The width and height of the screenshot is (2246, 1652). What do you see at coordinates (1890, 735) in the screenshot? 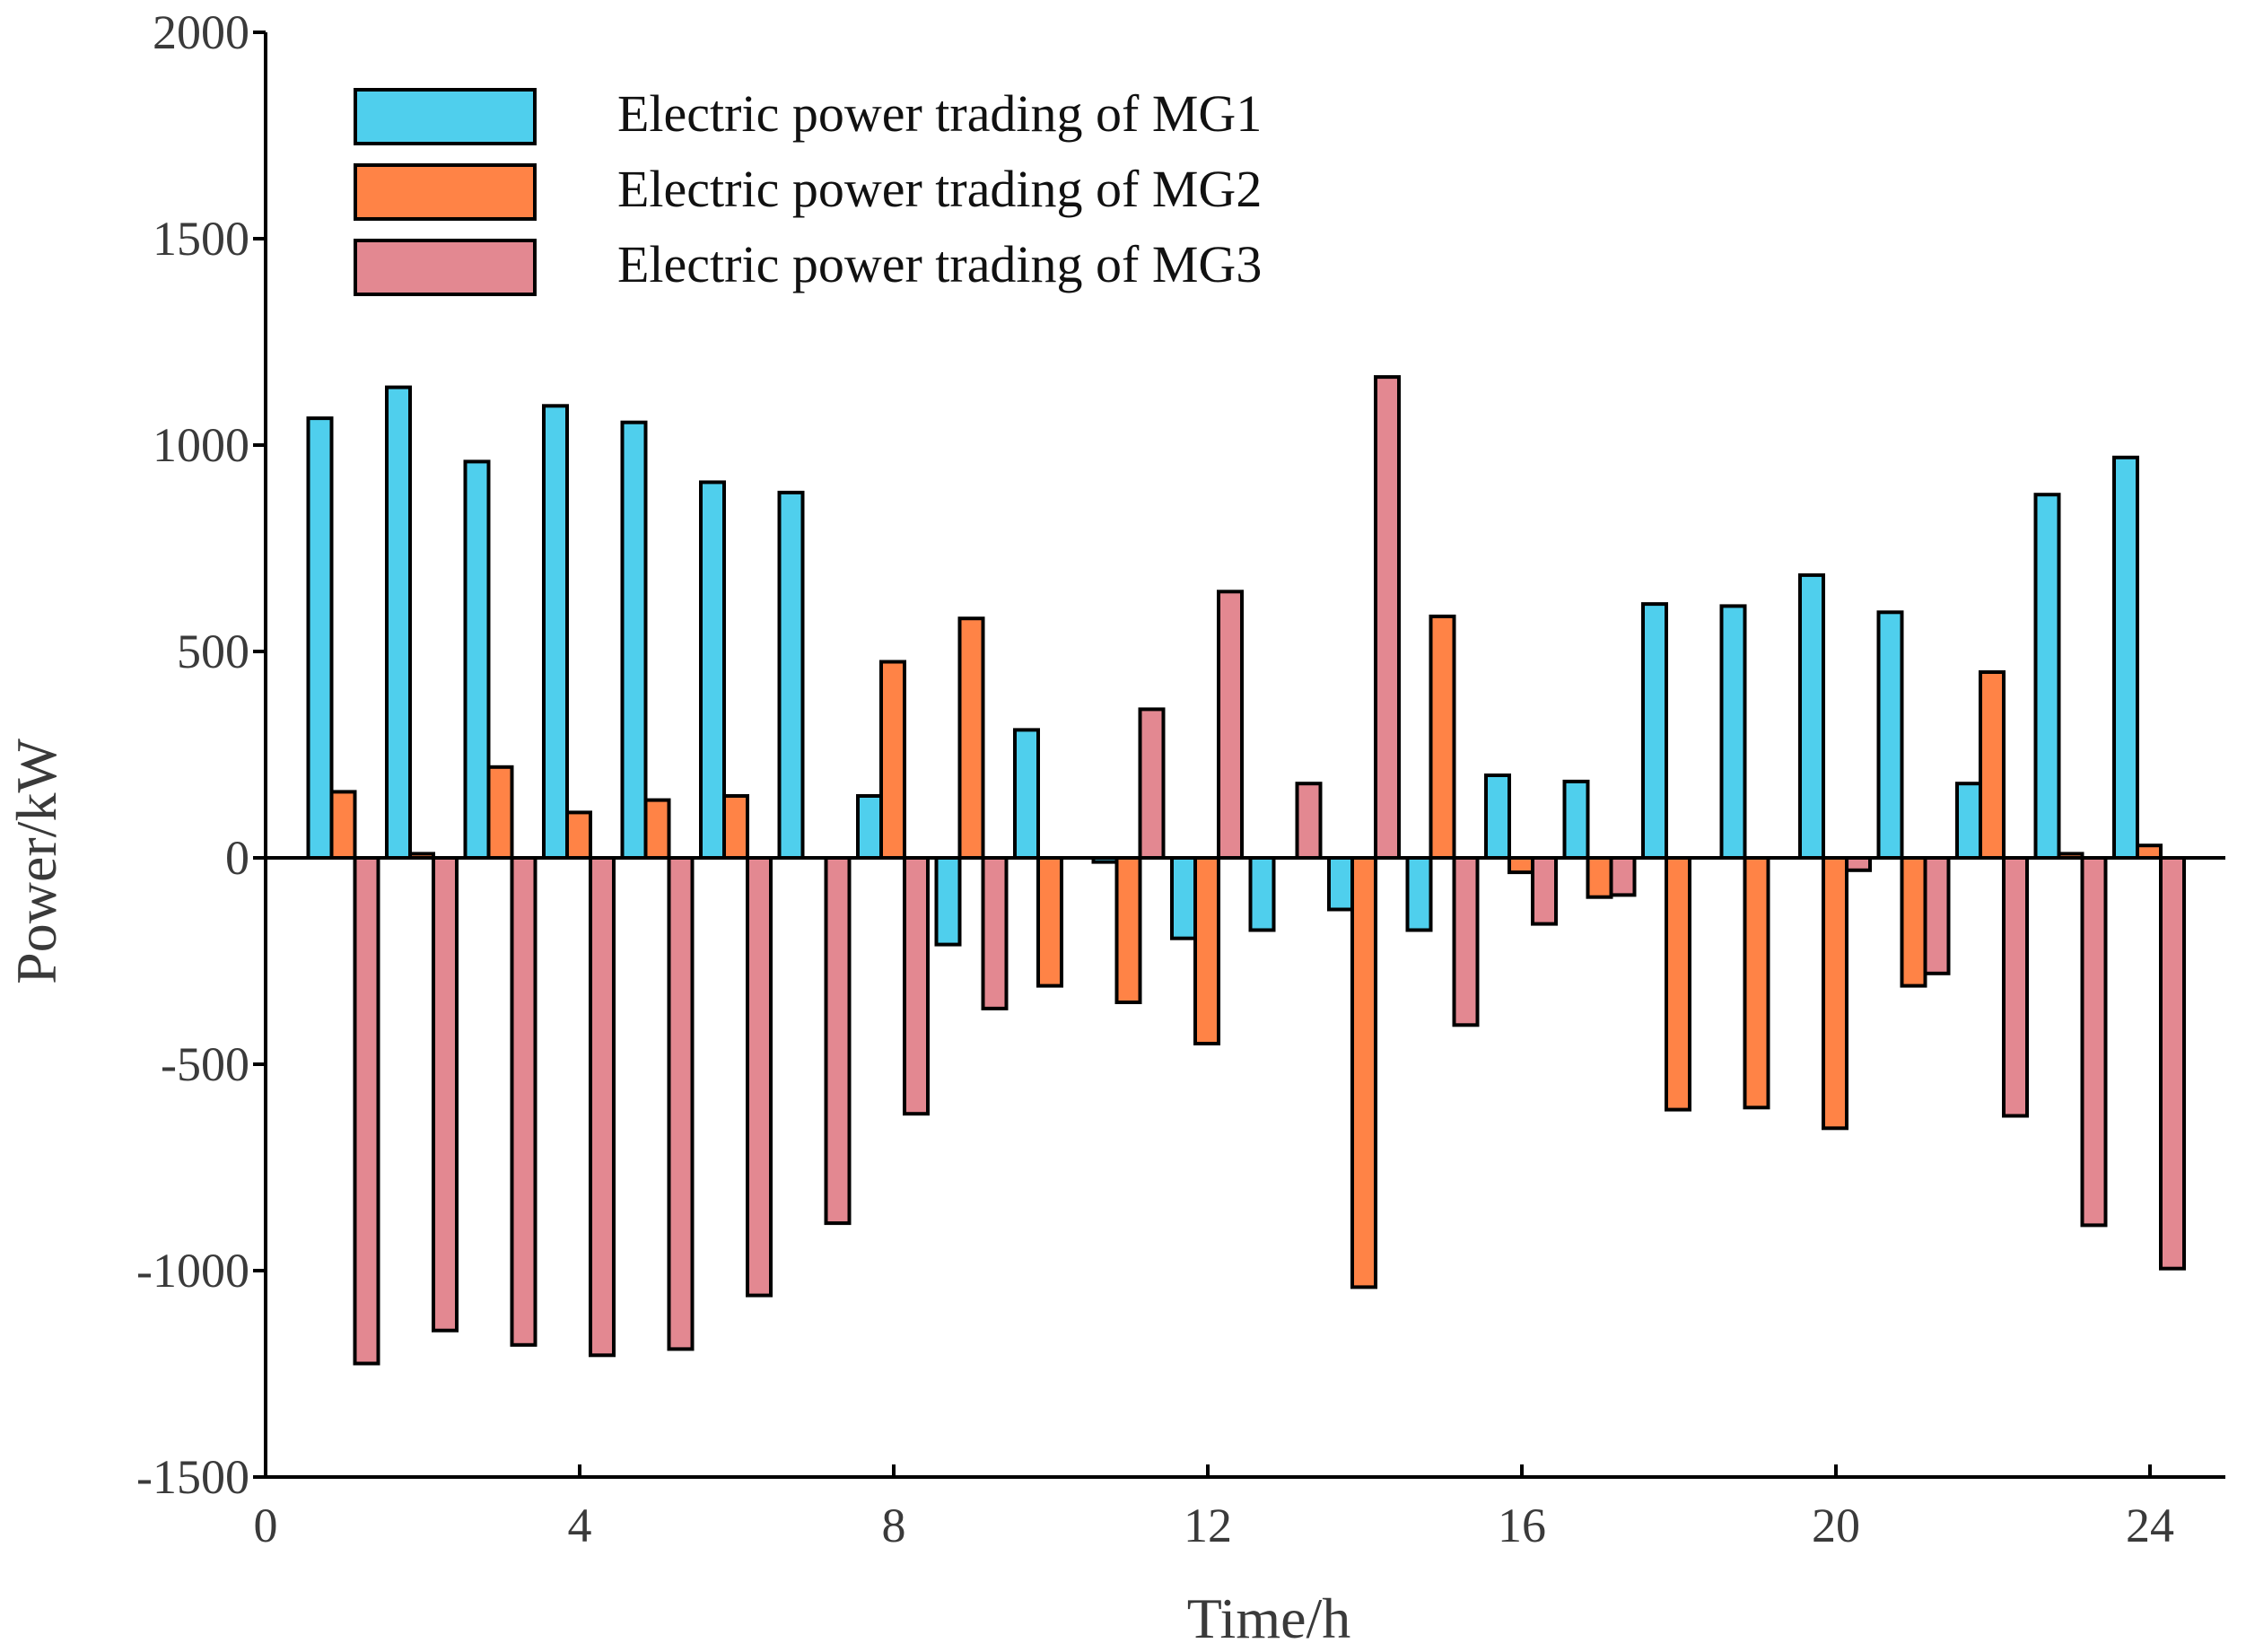
I see `bar-mg1-t21` at bounding box center [1890, 735].